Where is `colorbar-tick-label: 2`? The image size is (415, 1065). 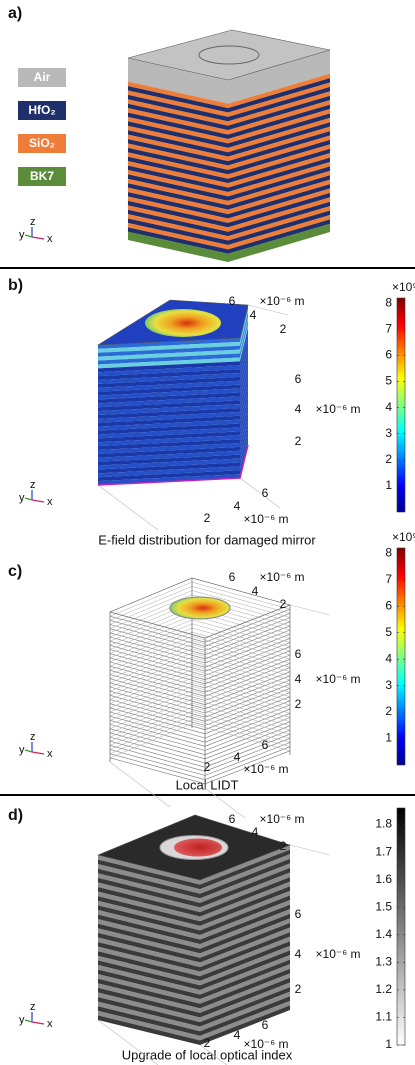
colorbar-tick-label: 2 is located at coordinates (388, 711).